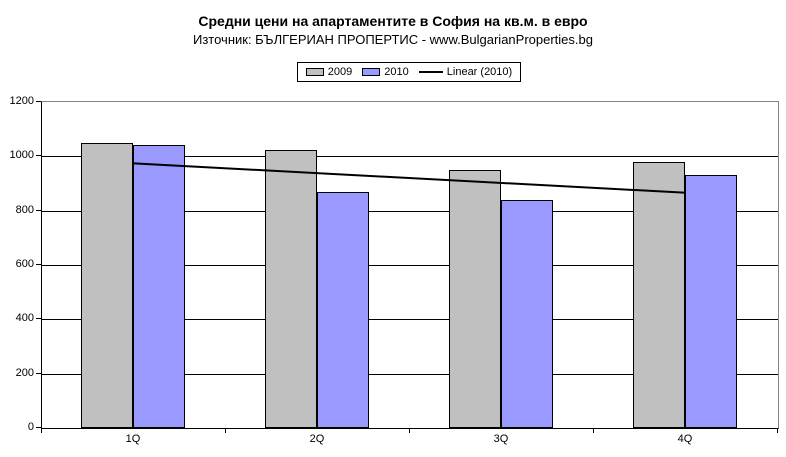  Describe the element at coordinates (711, 301) in the screenshot. I see `bar-2010-4Q` at that location.